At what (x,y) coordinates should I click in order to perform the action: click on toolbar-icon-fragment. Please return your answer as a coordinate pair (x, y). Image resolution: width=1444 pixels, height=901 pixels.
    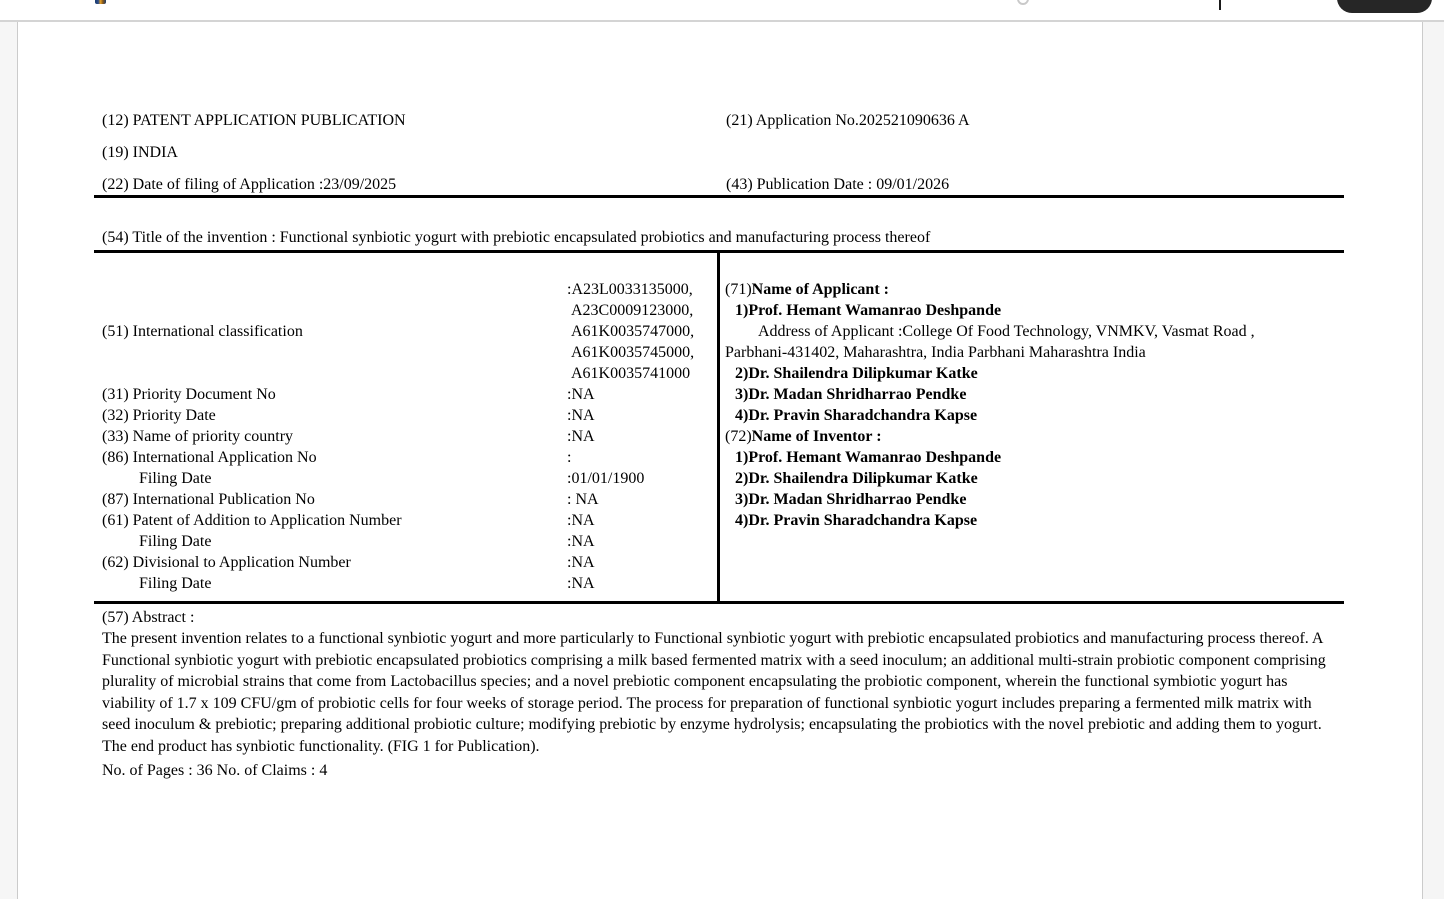
    Looking at the image, I should click on (1023, 2).